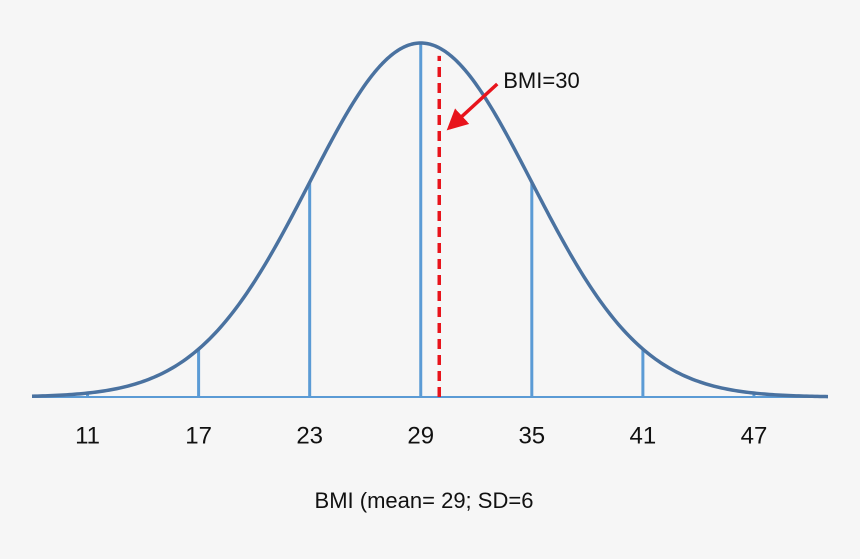  I want to click on x-tick-label: 41, so click(643, 435).